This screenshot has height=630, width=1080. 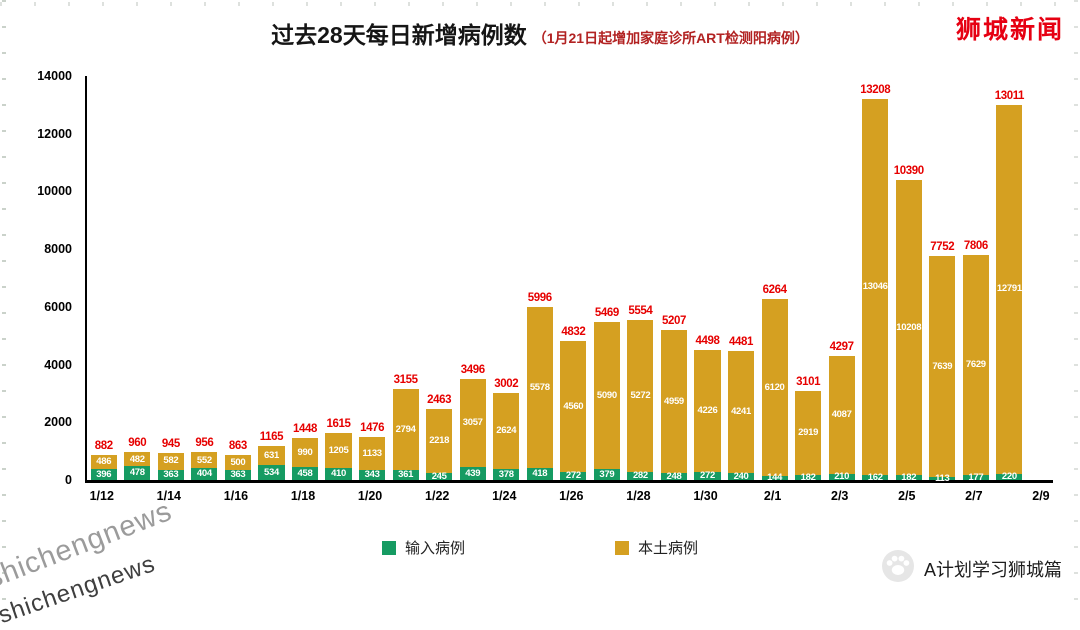 What do you see at coordinates (772, 496) in the screenshot?
I see `x-tick-label: 2/1` at bounding box center [772, 496].